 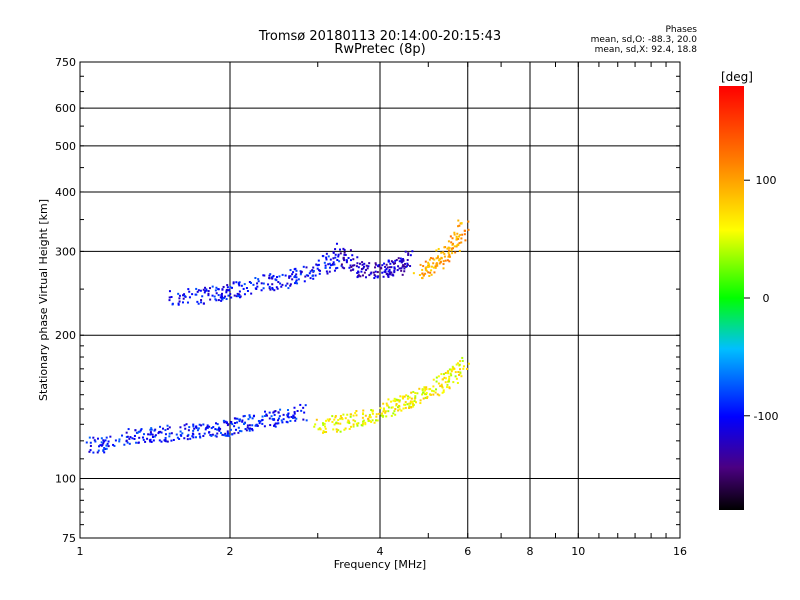 I want to click on y-axis-label: Stationary phase Virtual Height [km], so click(x=43, y=300).